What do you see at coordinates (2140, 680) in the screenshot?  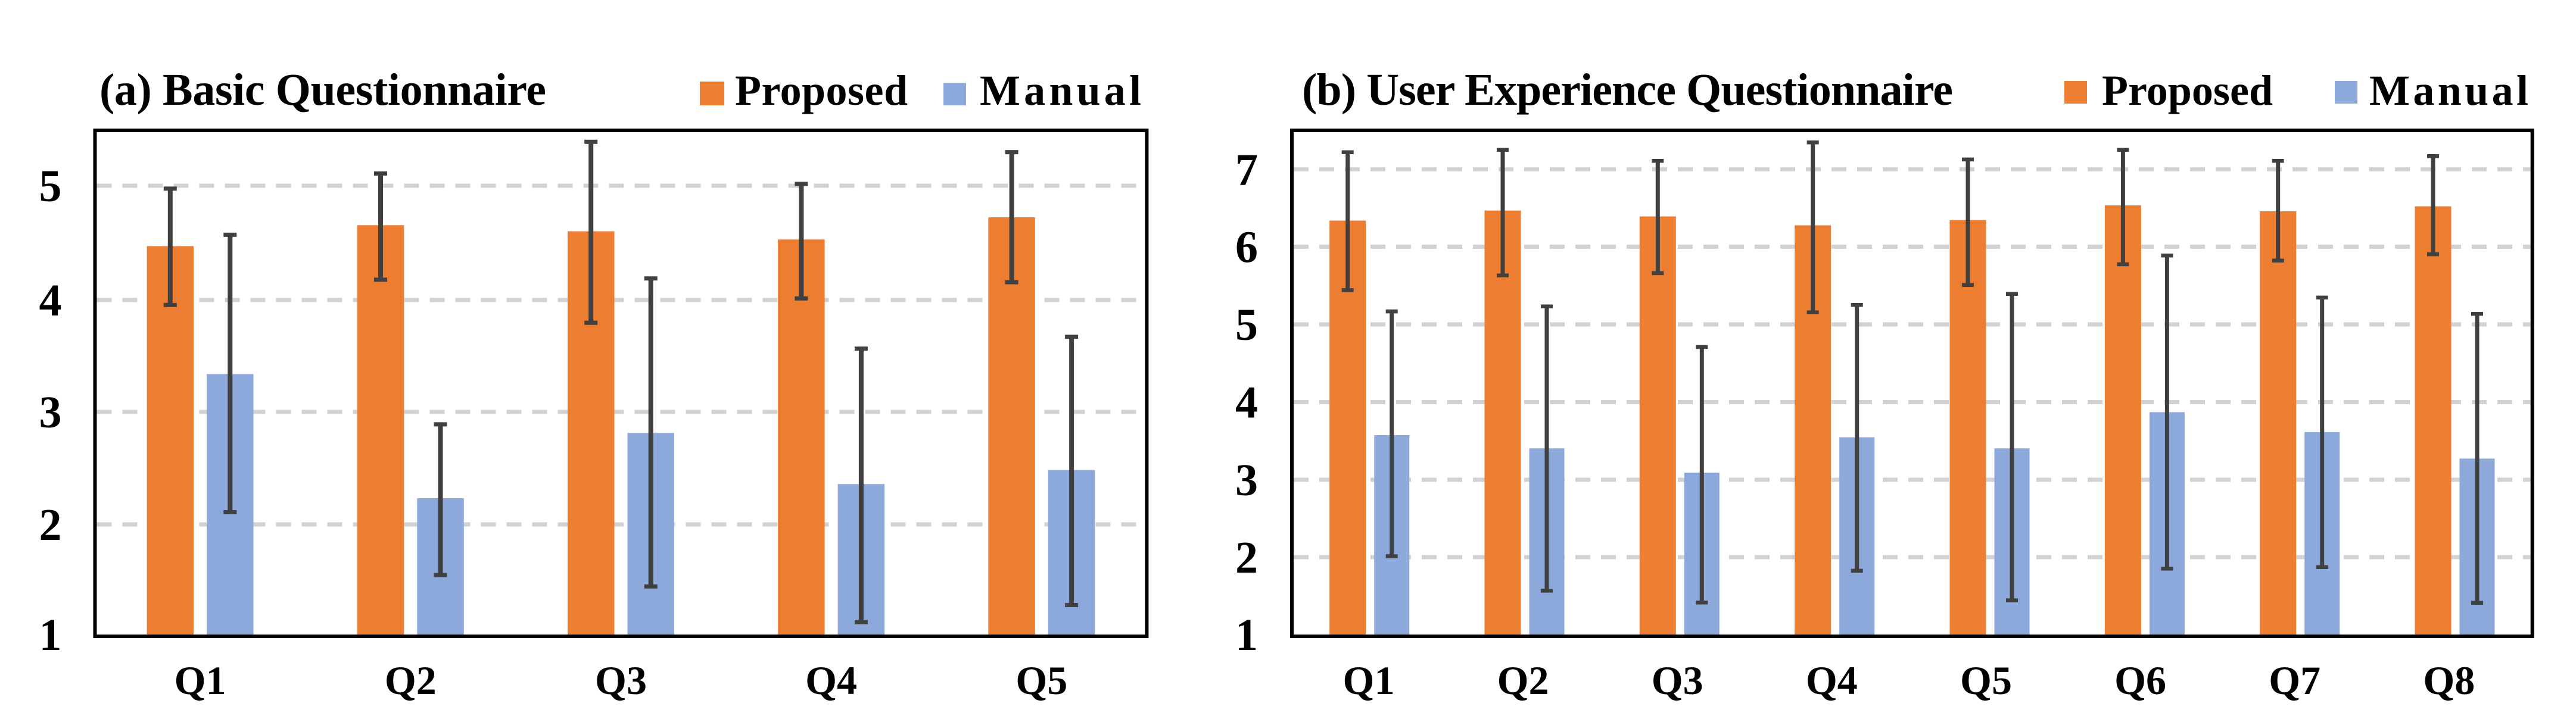 I see `svg-text: Q6` at bounding box center [2140, 680].